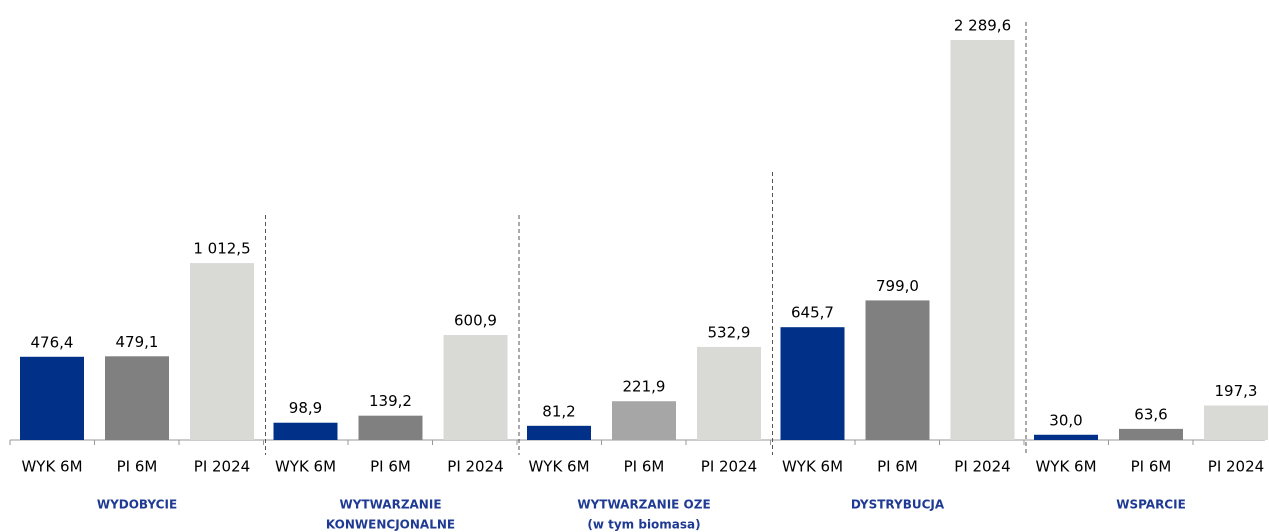 This screenshot has width=1269, height=532. I want to click on group-label: DYSTRYBUCJA, so click(898, 505).